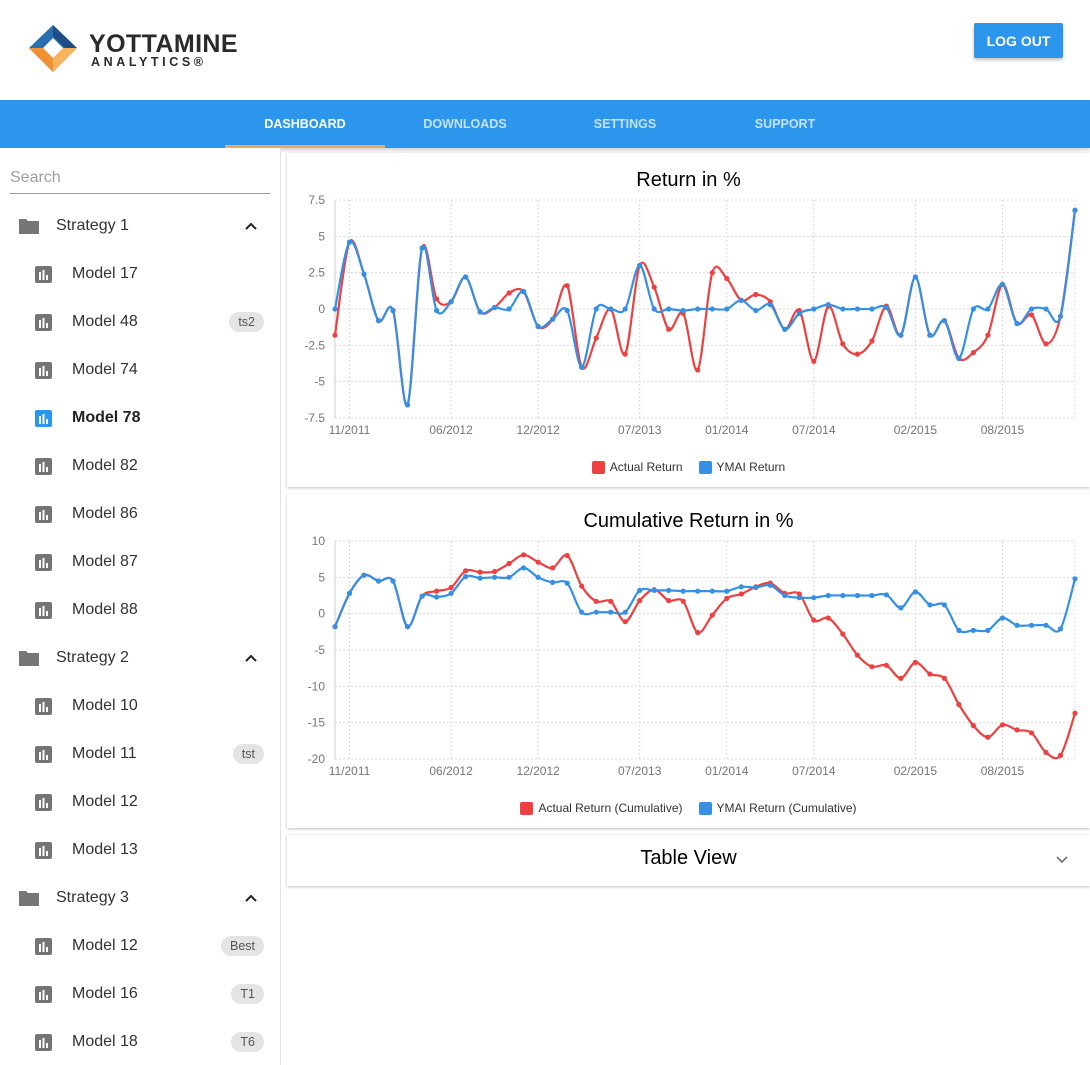 This screenshot has height=1065, width=1090. What do you see at coordinates (785, 124) in the screenshot?
I see `tab-support: SUPPORT` at bounding box center [785, 124].